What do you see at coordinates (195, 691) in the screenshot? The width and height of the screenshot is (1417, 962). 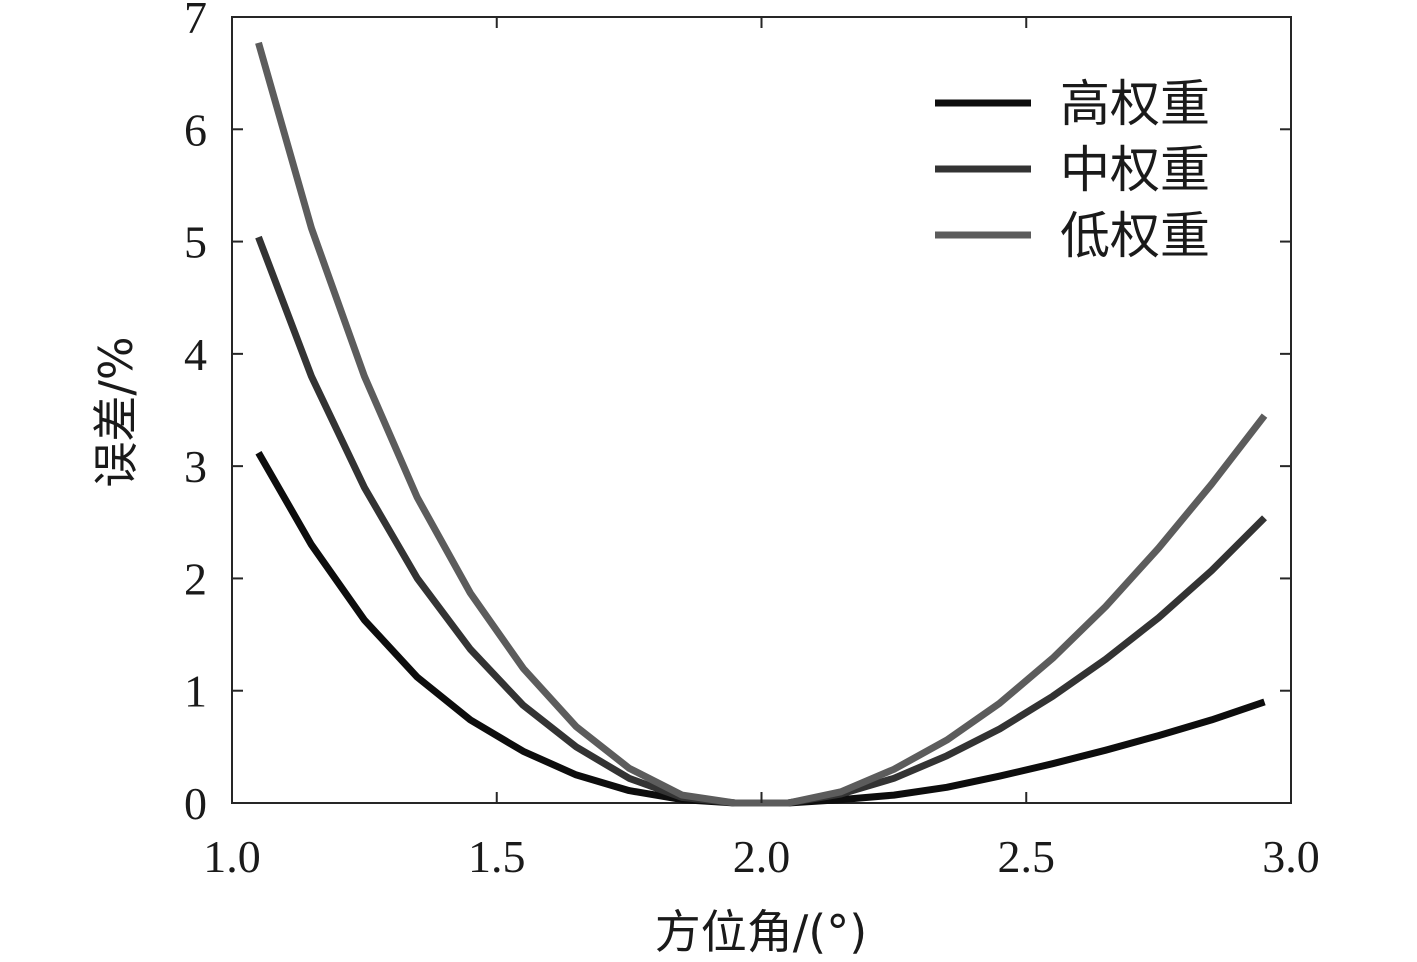 I see `y-tick-label: 1` at bounding box center [195, 691].